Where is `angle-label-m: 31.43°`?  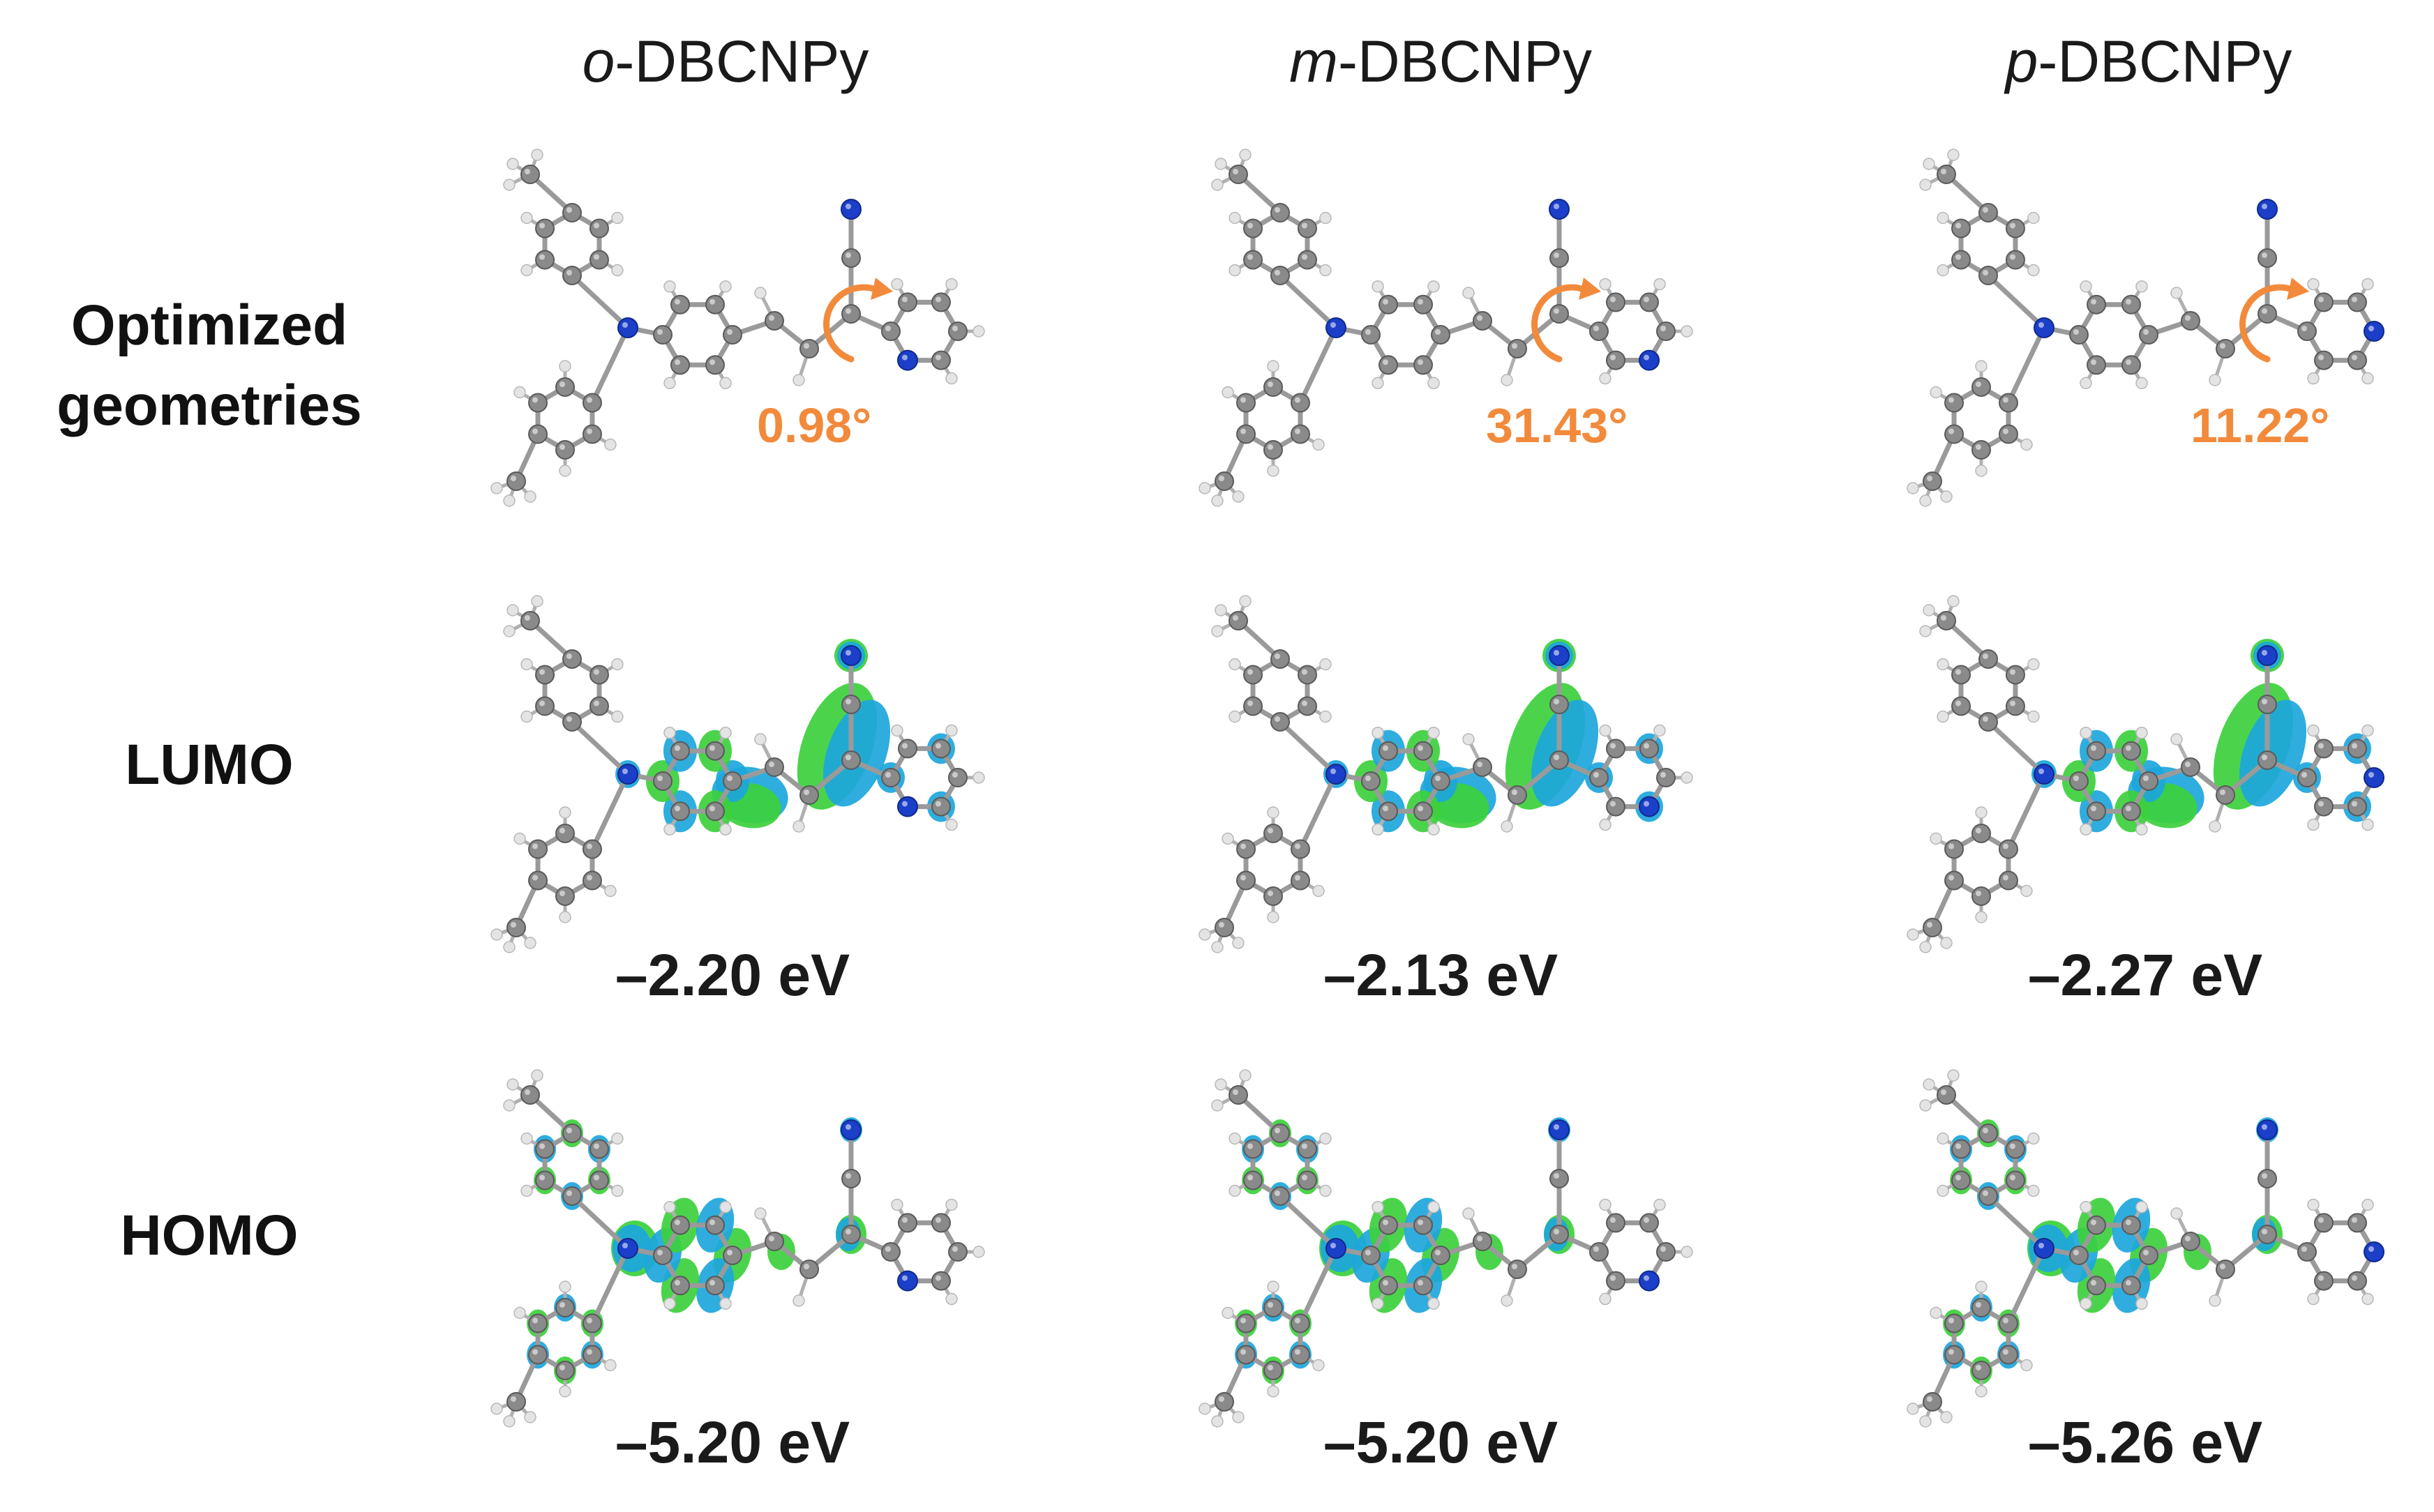 angle-label-m: 31.43° is located at coordinates (1557, 425).